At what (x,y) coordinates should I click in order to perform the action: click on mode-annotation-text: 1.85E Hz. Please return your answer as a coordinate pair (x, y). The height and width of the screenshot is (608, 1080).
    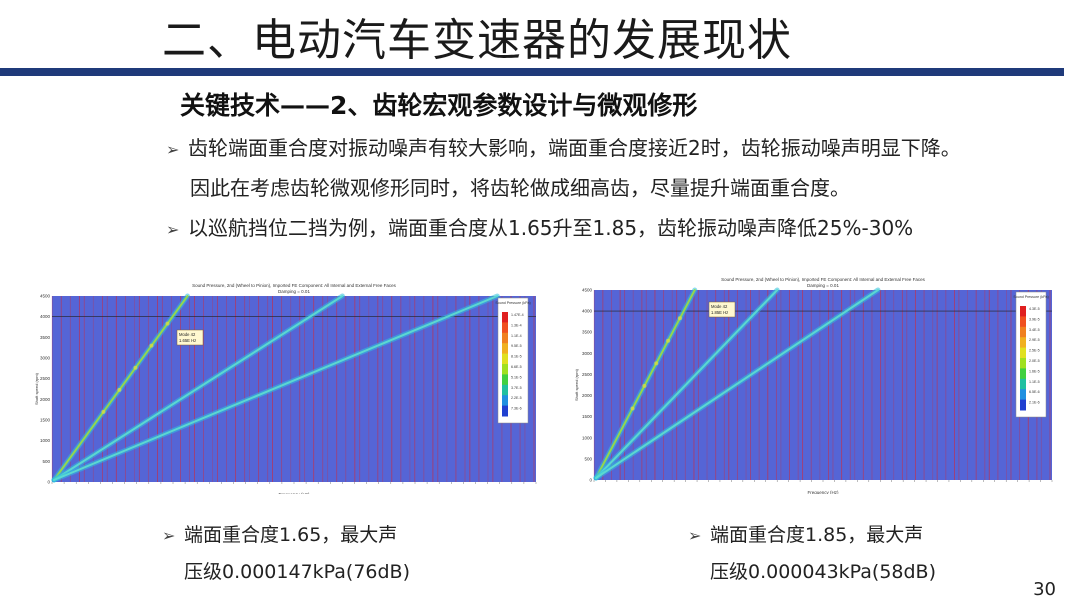
    Looking at the image, I should click on (719, 312).